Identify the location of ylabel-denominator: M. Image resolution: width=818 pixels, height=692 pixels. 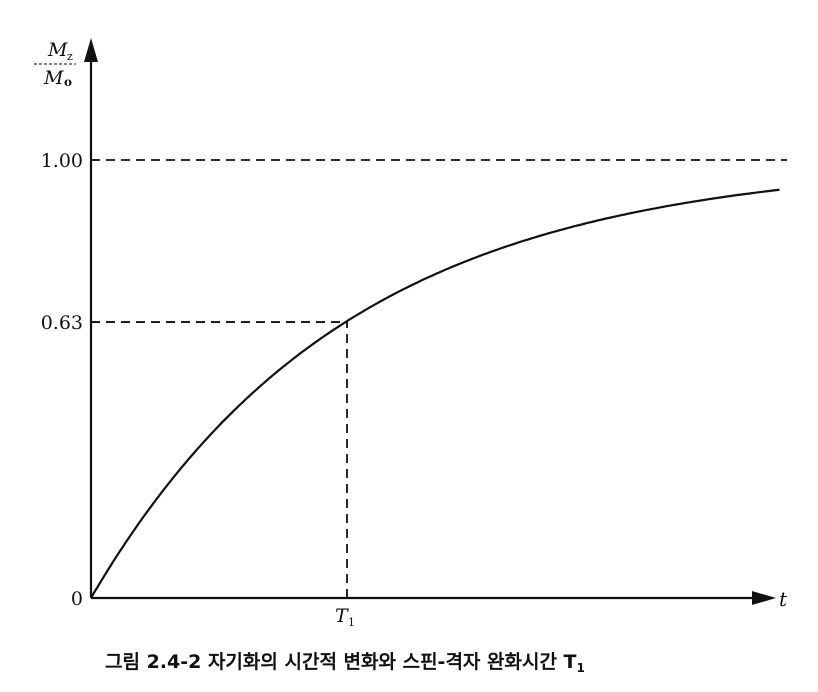
(53, 78).